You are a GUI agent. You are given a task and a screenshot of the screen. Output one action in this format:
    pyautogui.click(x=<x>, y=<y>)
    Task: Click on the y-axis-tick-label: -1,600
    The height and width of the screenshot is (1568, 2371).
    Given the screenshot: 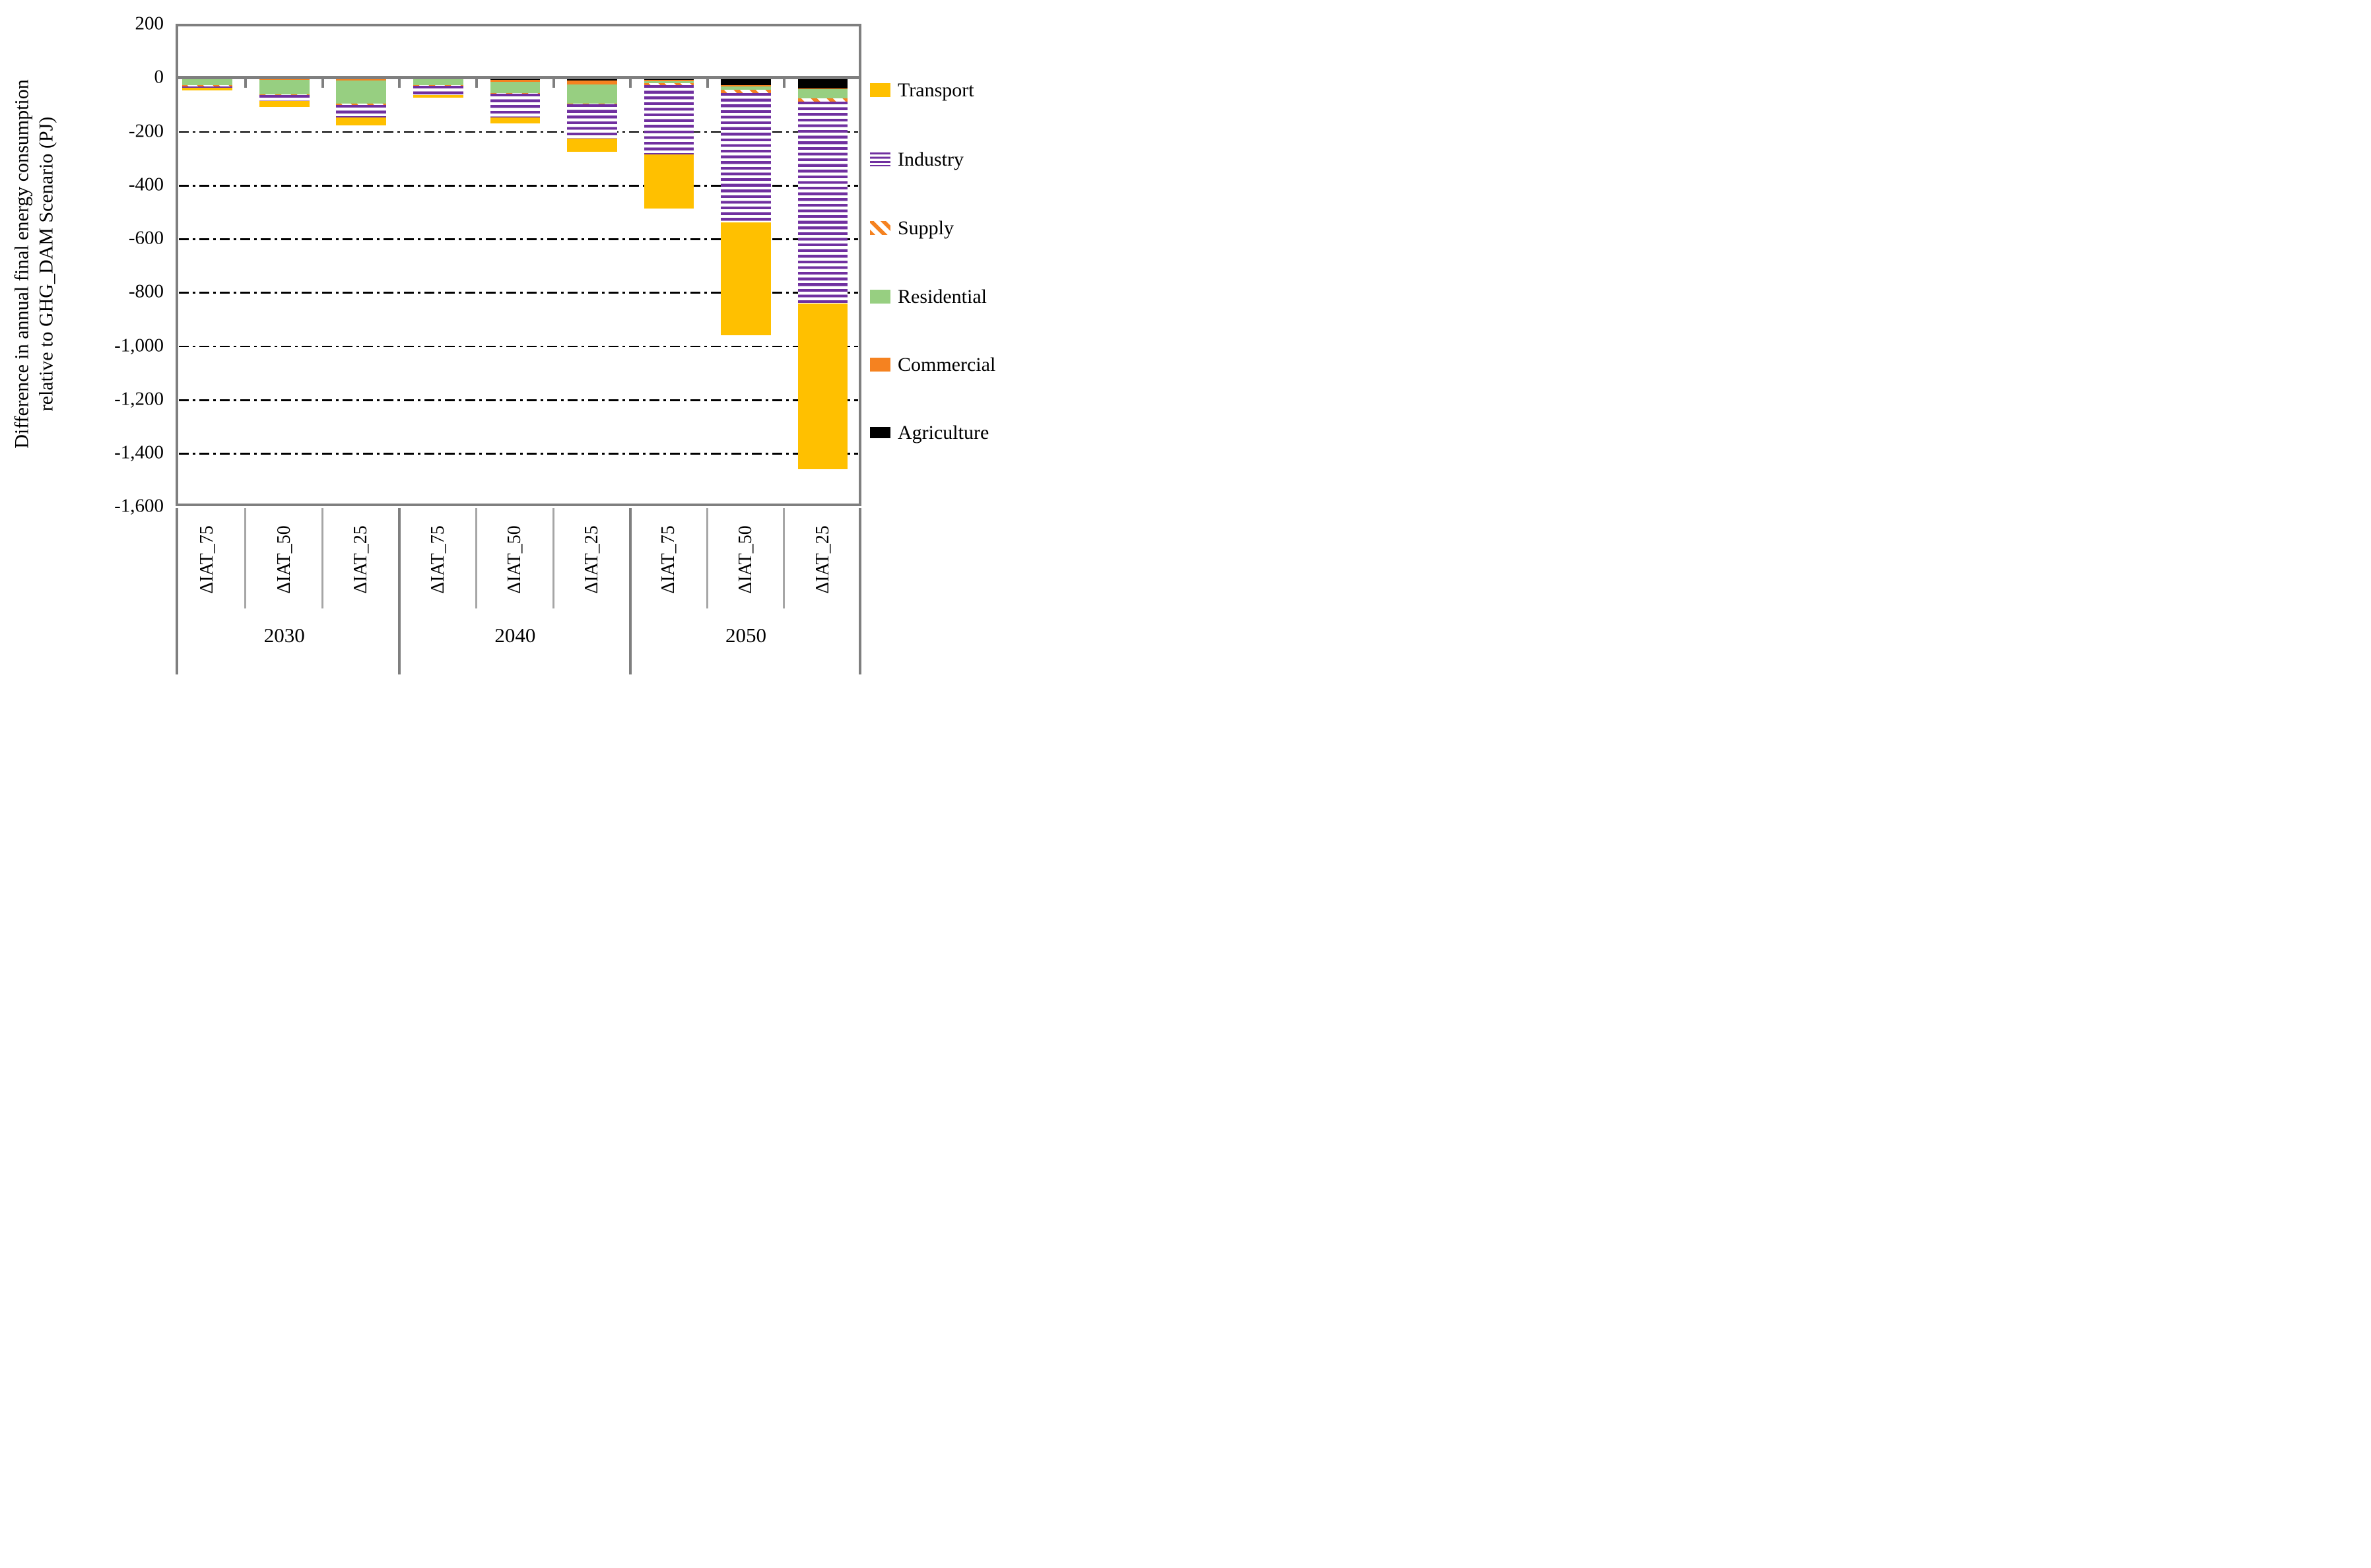 What is the action you would take?
    pyautogui.click(x=139, y=506)
    